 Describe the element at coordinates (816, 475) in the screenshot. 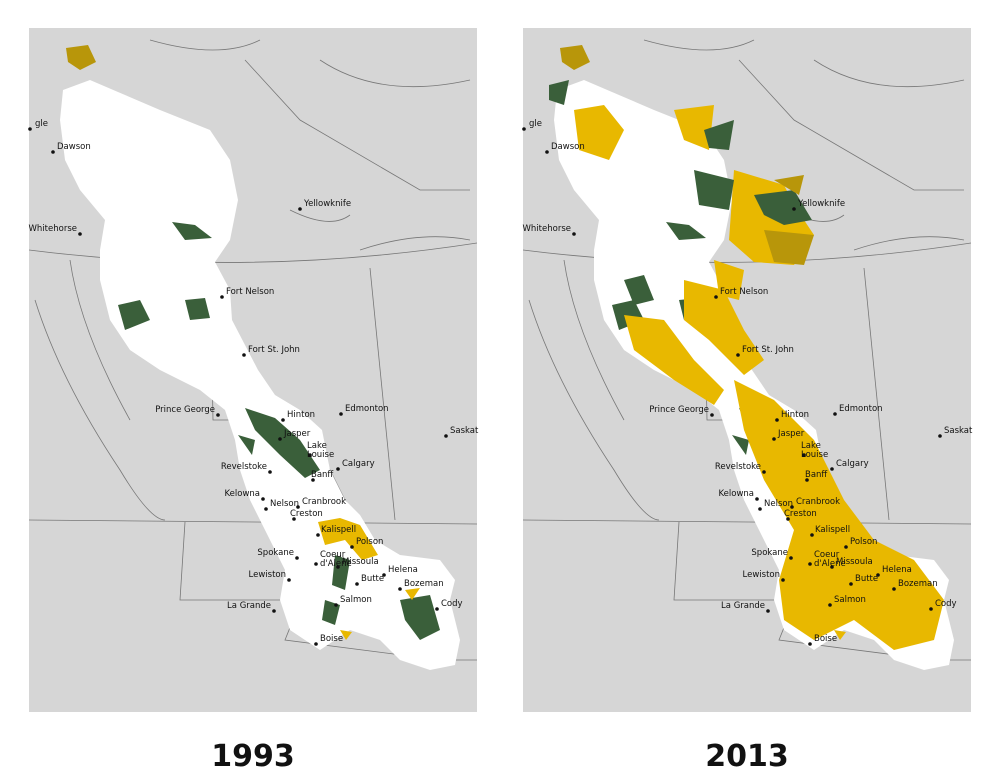

I see `city-label: Banff` at that location.